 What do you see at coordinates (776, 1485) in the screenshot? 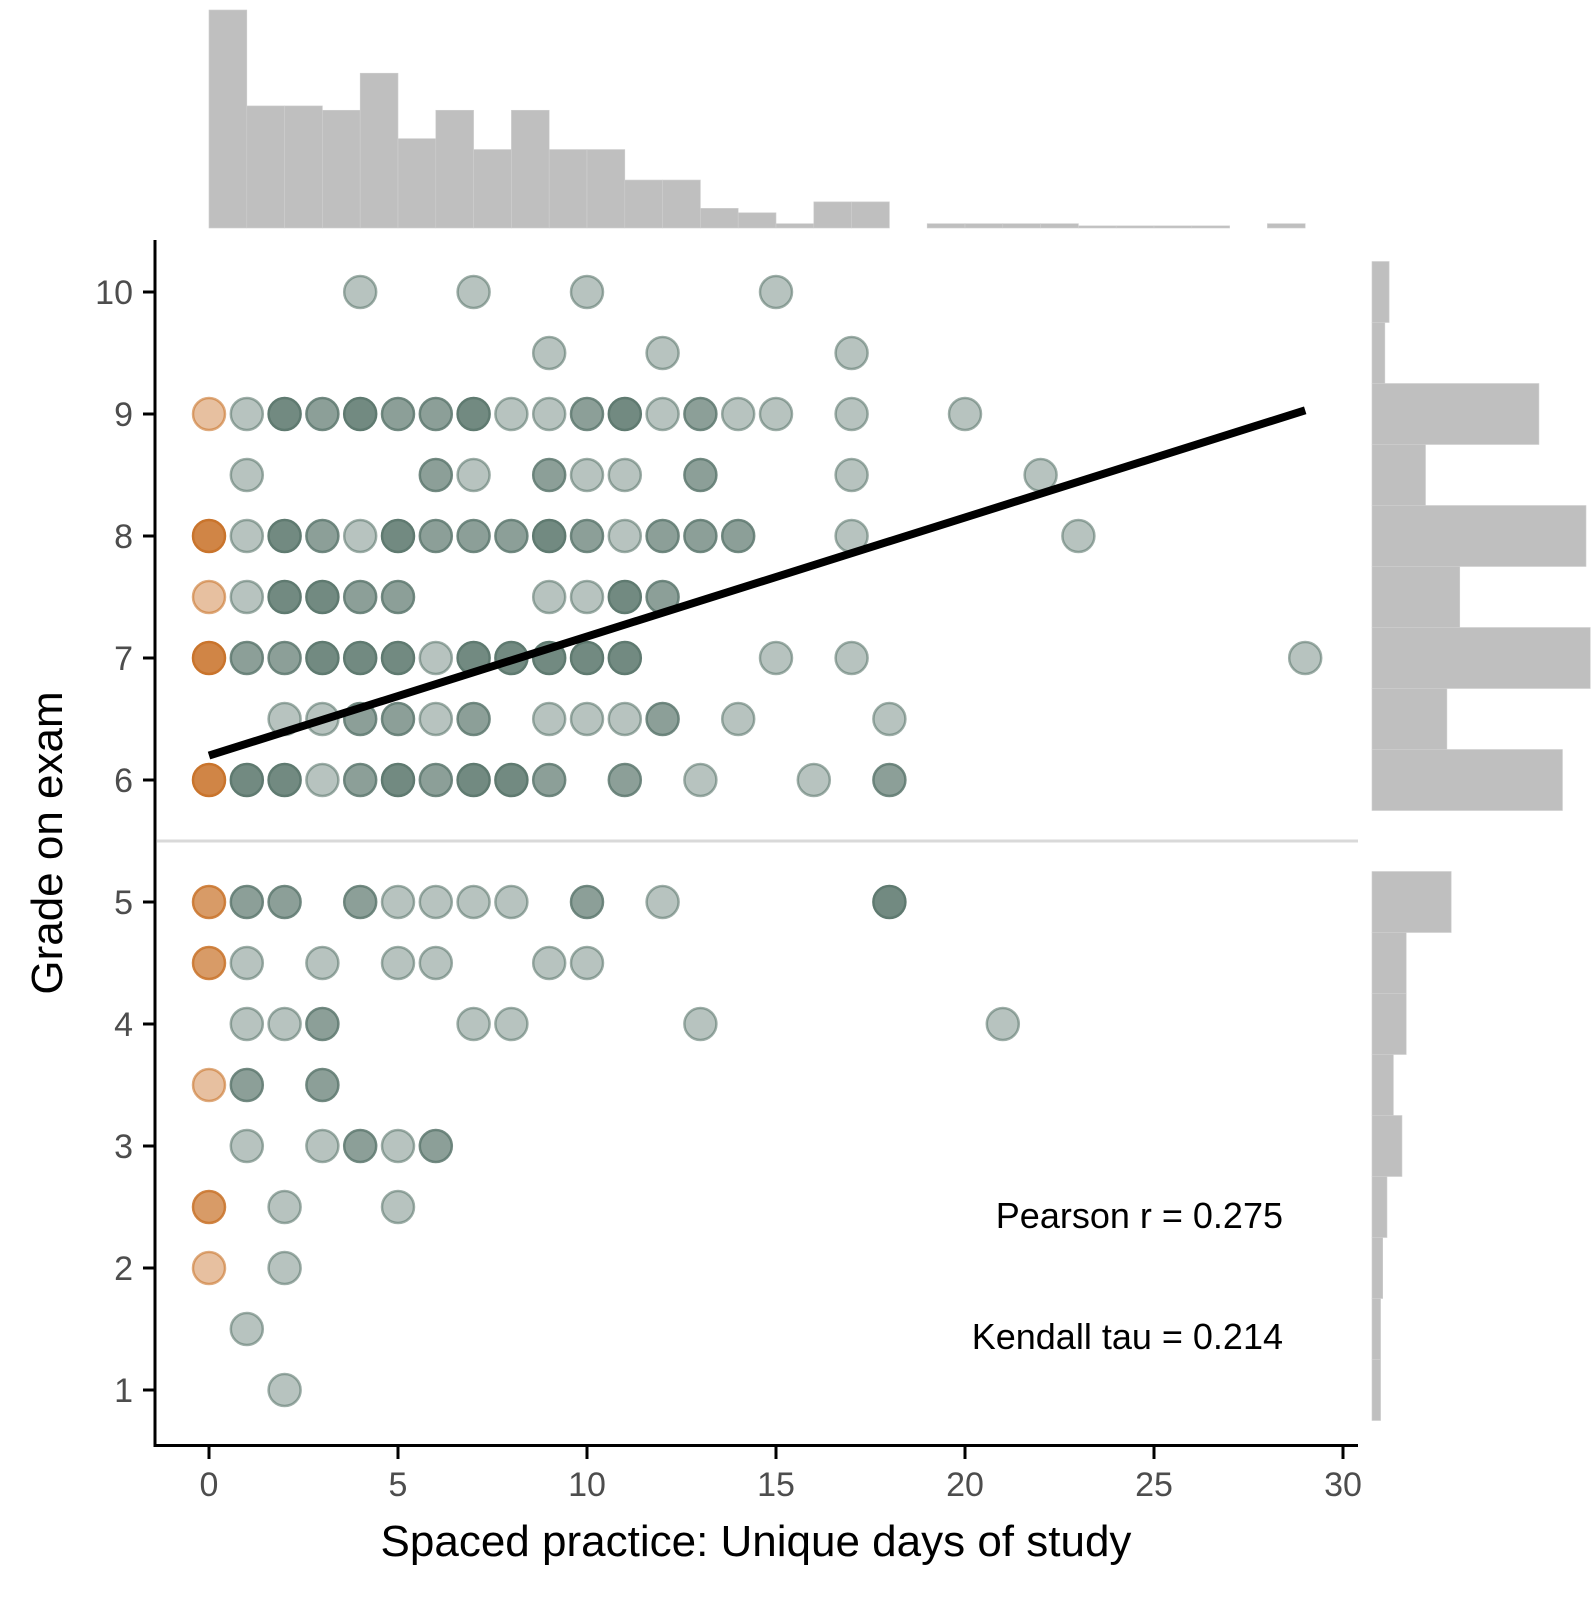
I see `x-tick-label: 15` at bounding box center [776, 1485].